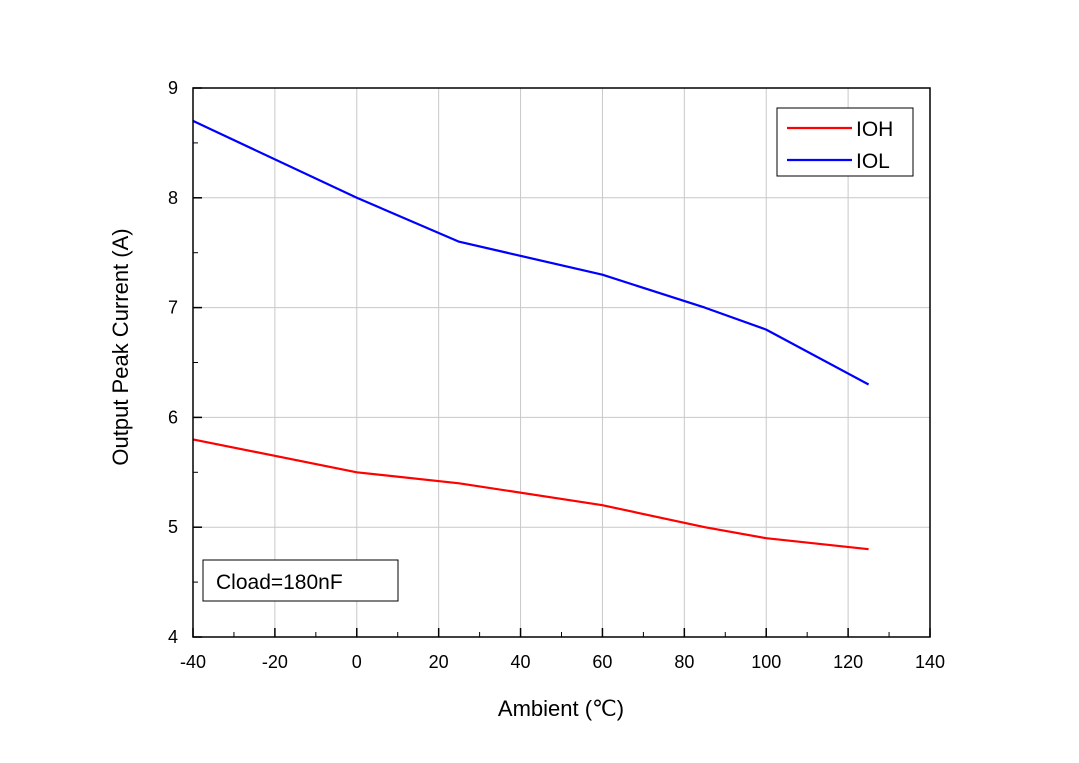  I want to click on x-tick-label: 0, so click(357, 662).